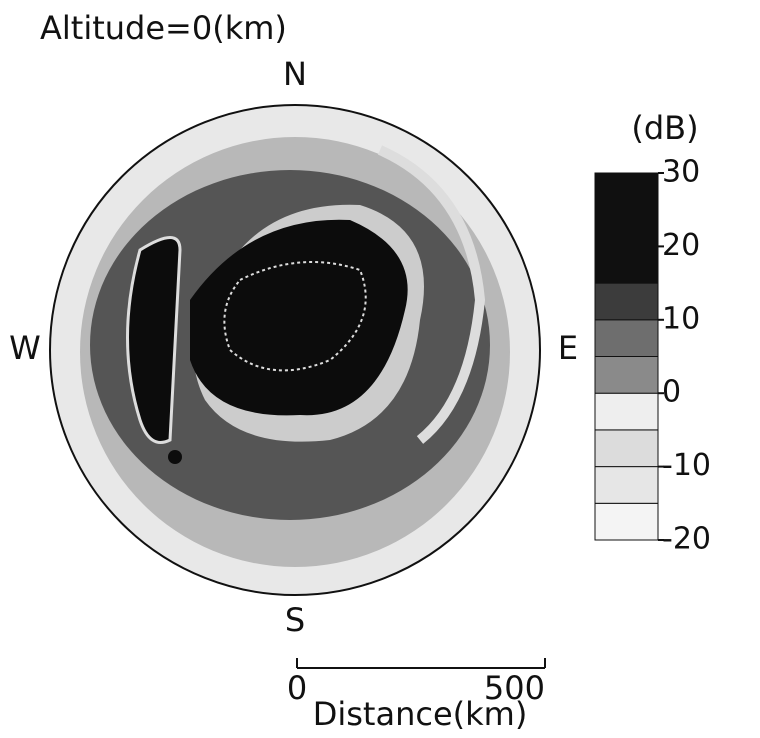 The width and height of the screenshot is (760, 738). Describe the element at coordinates (420, 714) in the screenshot. I see `x-axis-label: Distance(km)` at that location.